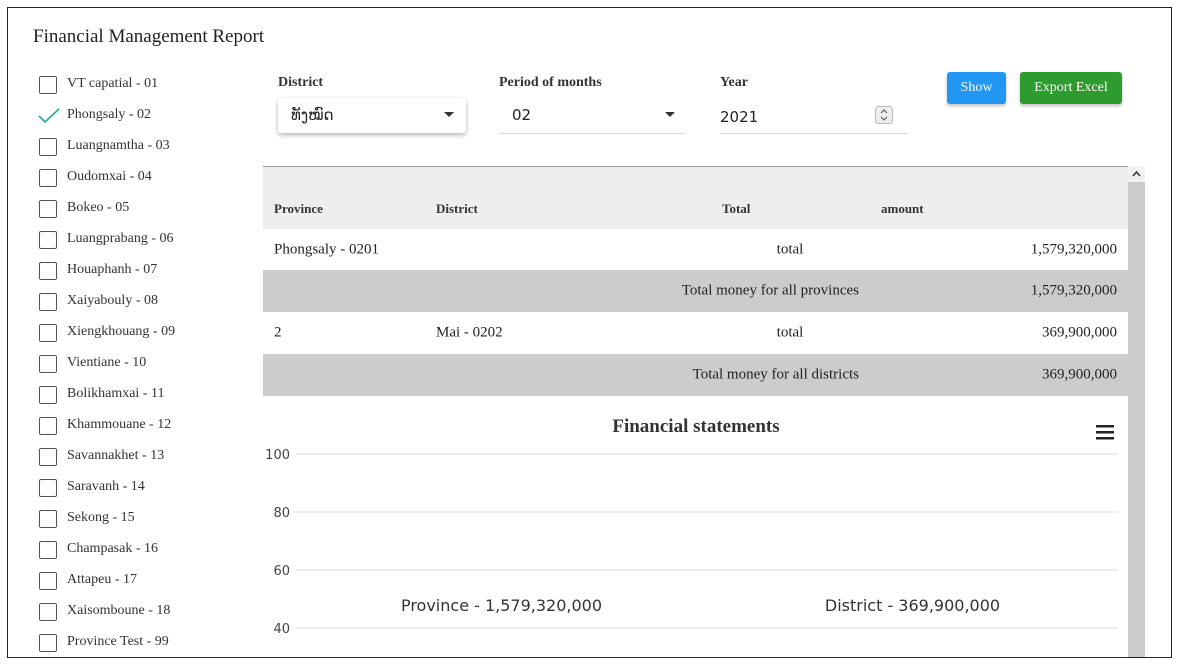 Image resolution: width=1179 pixels, height=664 pixels. What do you see at coordinates (1105, 432) in the screenshot?
I see `menu-icon` at bounding box center [1105, 432].